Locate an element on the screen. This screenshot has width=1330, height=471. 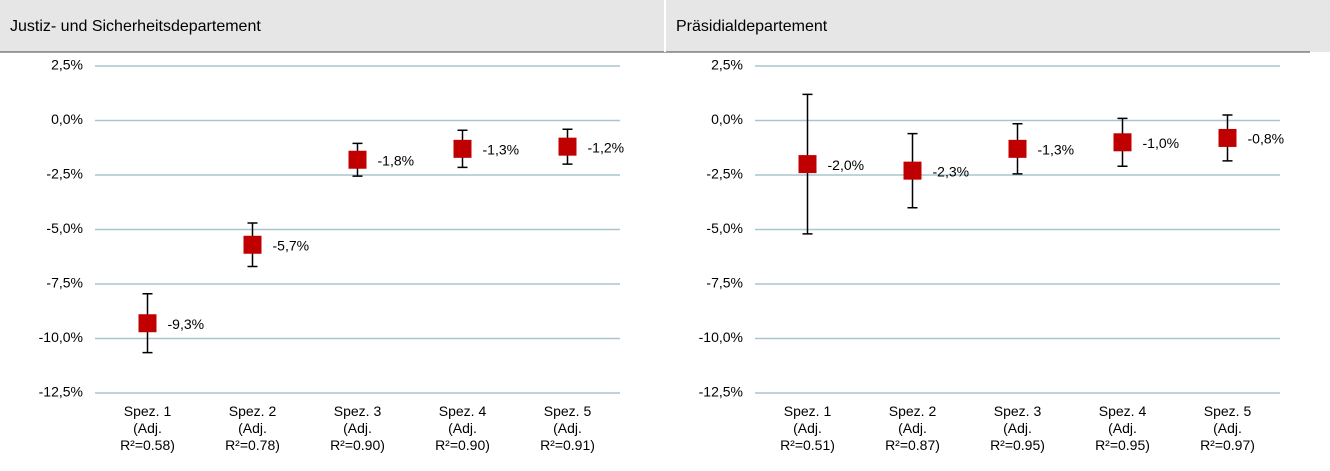
x-tick-label: Spez. 5 (Adj. R²=0.91) is located at coordinates (567, 428).